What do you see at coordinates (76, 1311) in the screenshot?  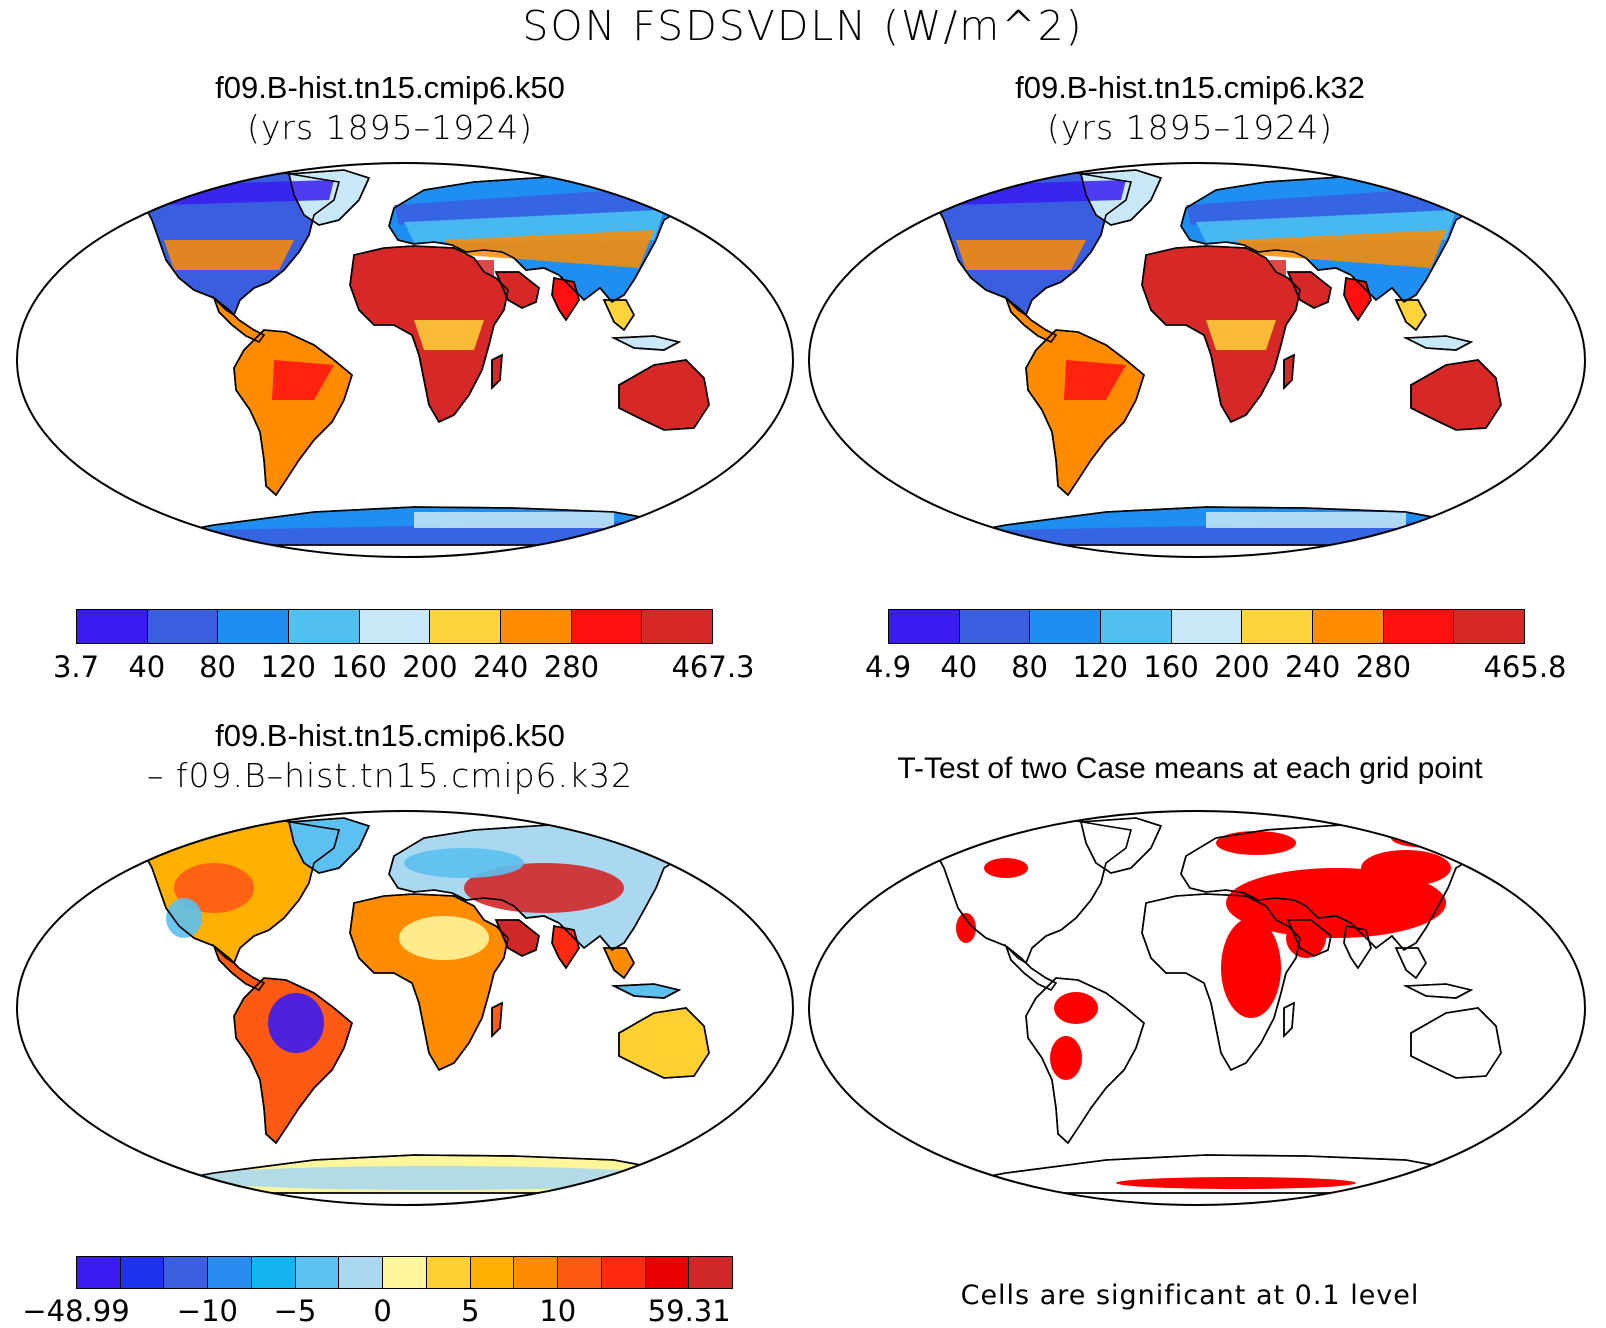 I see `colorbar-tick-label: −48.99` at bounding box center [76, 1311].